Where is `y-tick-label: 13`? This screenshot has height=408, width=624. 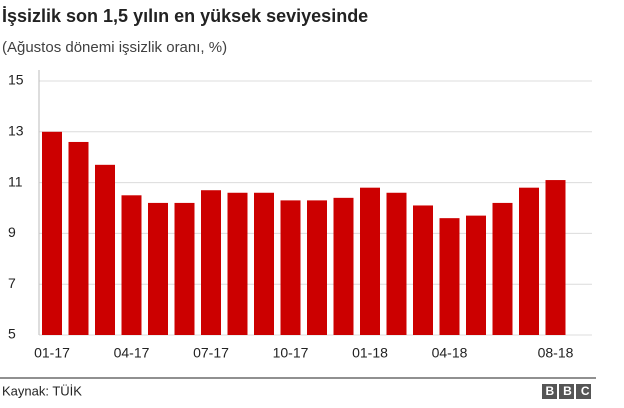
y-tick-label: 13 is located at coordinates (16, 131).